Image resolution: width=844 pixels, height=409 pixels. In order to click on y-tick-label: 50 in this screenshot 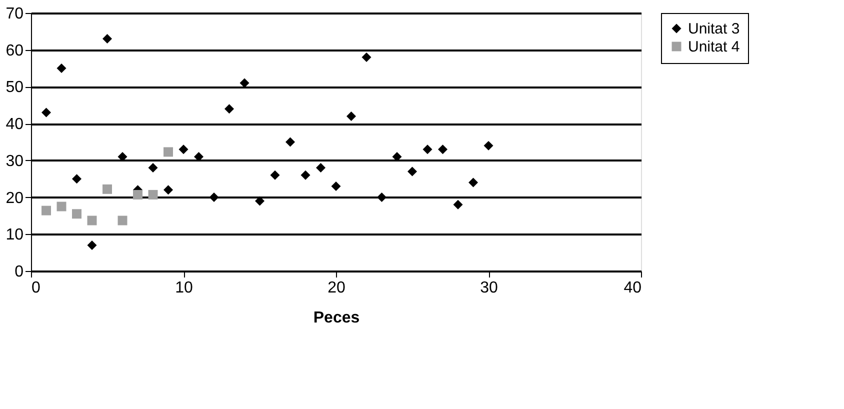, I will do `click(15, 87)`.